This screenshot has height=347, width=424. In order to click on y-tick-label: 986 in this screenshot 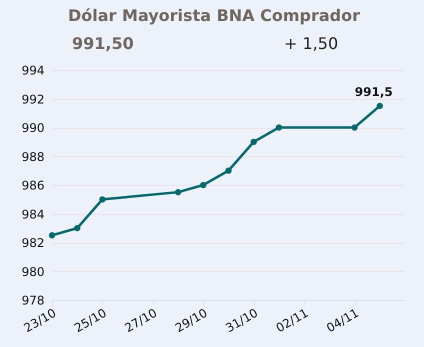, I will do `click(33, 185)`.